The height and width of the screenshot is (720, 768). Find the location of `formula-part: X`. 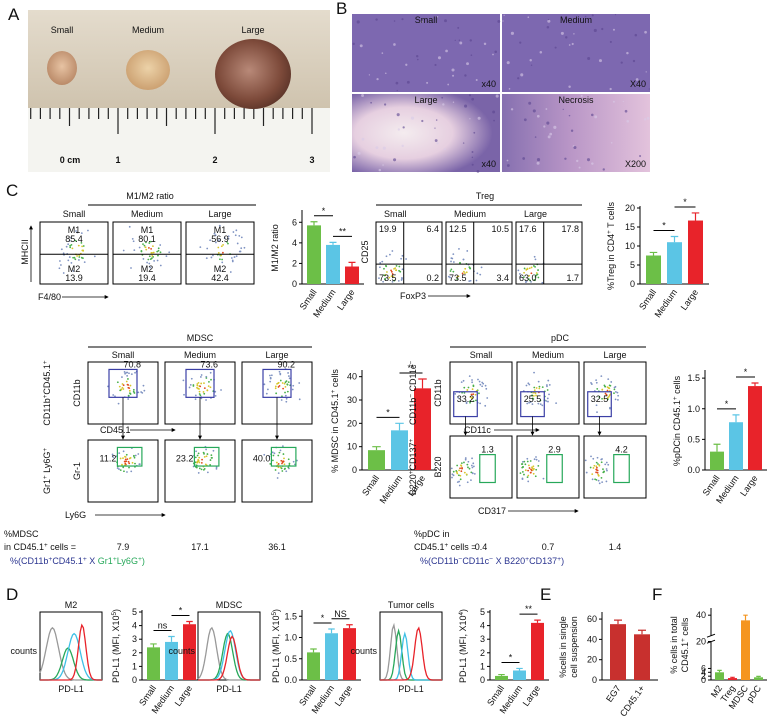

formula-part: X is located at coordinates (92, 561).